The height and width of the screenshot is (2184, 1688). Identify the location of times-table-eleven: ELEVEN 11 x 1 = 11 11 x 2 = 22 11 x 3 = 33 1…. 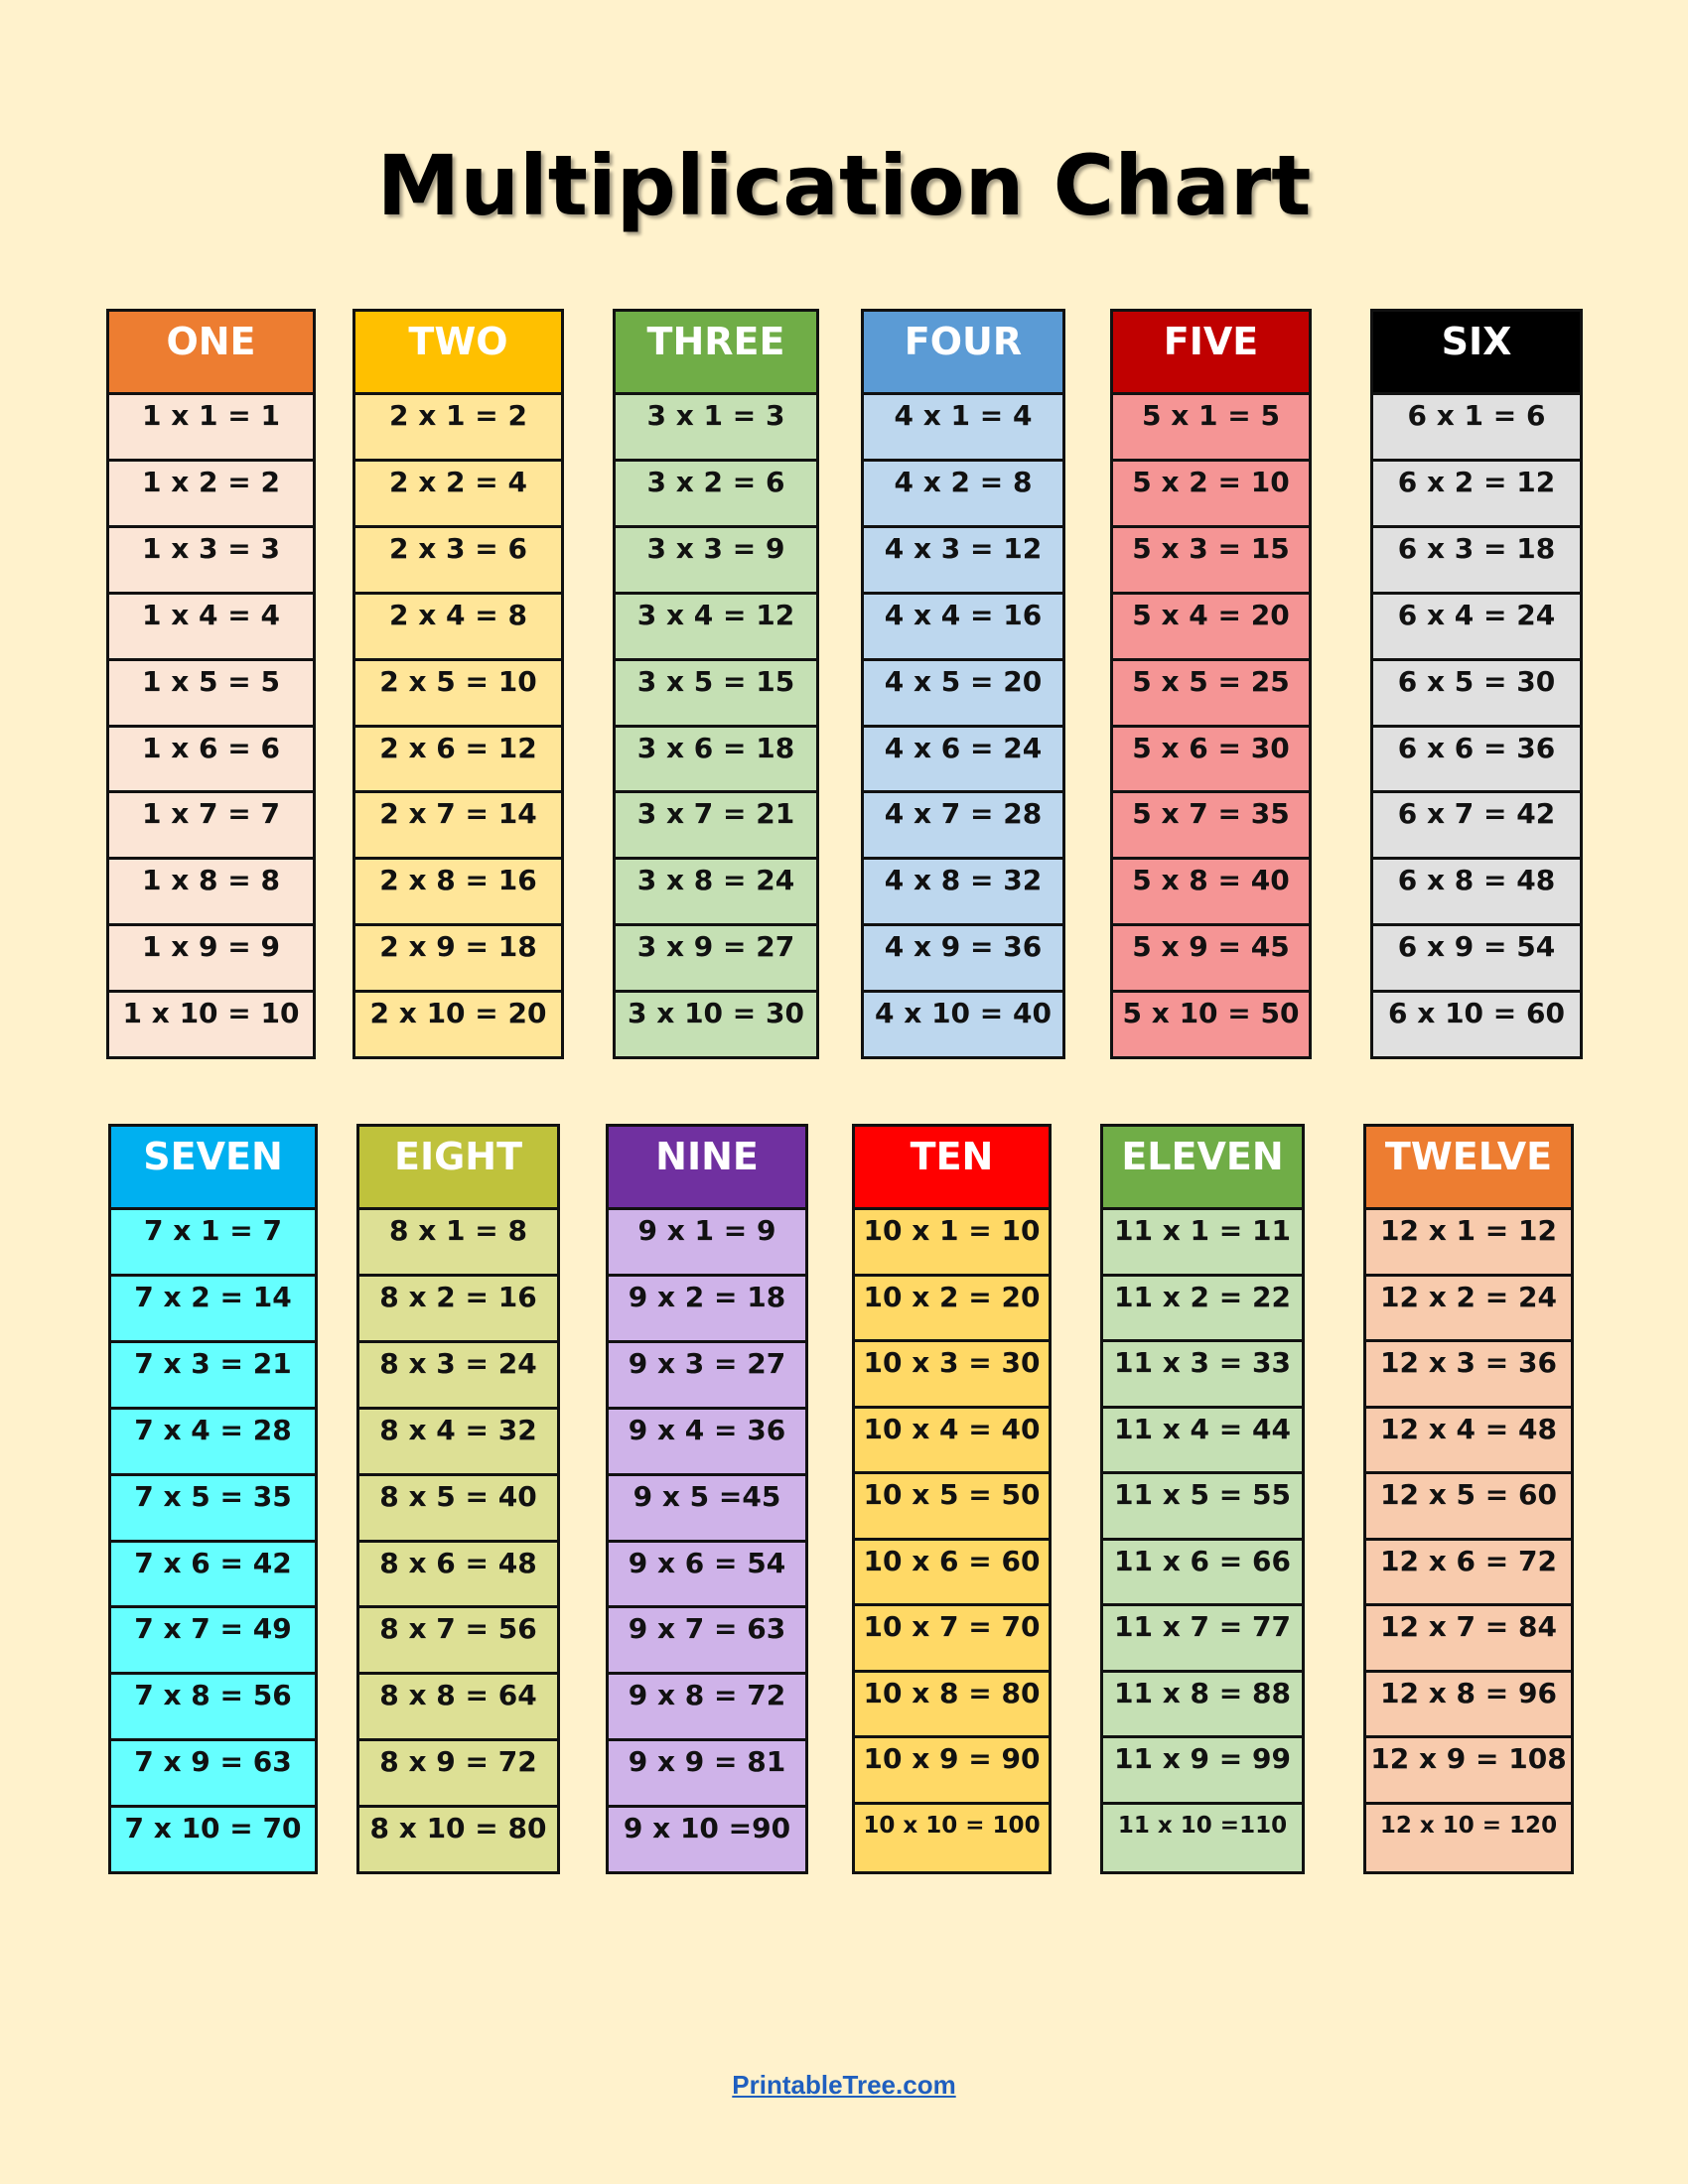
(1202, 1499).